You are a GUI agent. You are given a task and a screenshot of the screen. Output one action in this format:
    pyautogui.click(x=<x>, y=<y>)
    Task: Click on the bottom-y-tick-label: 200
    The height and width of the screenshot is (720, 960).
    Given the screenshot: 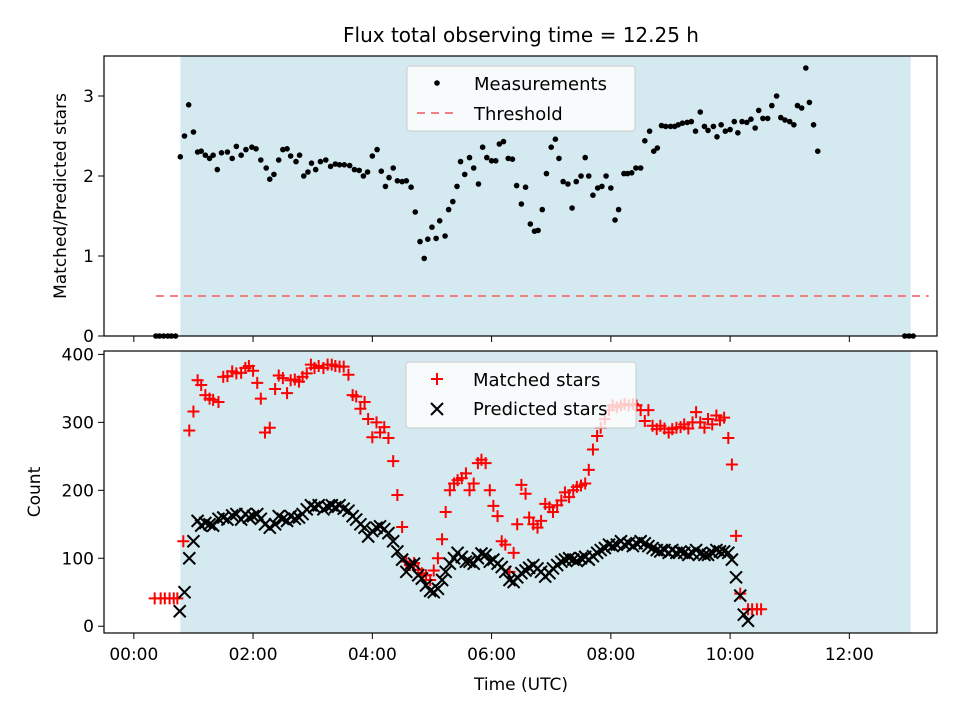 What is the action you would take?
    pyautogui.click(x=78, y=491)
    